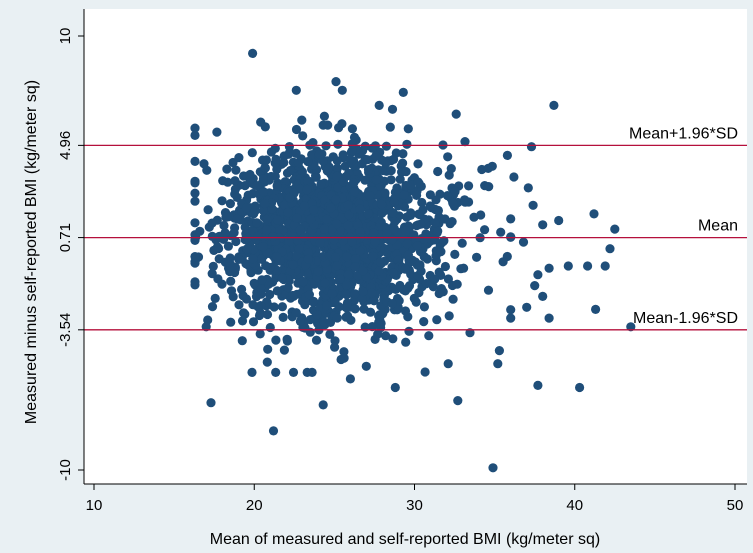 The height and width of the screenshot is (553, 753). I want to click on y-tick-label: -10, so click(65, 470).